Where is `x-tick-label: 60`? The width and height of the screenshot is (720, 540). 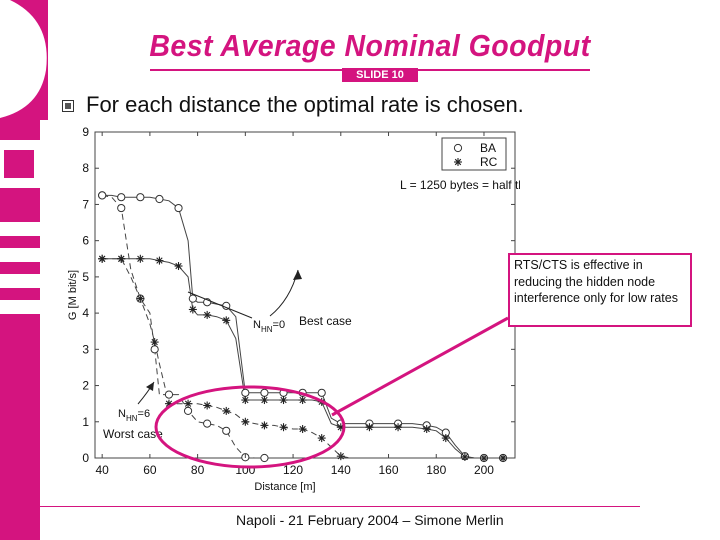
x-tick-label: 60 is located at coordinates (150, 470).